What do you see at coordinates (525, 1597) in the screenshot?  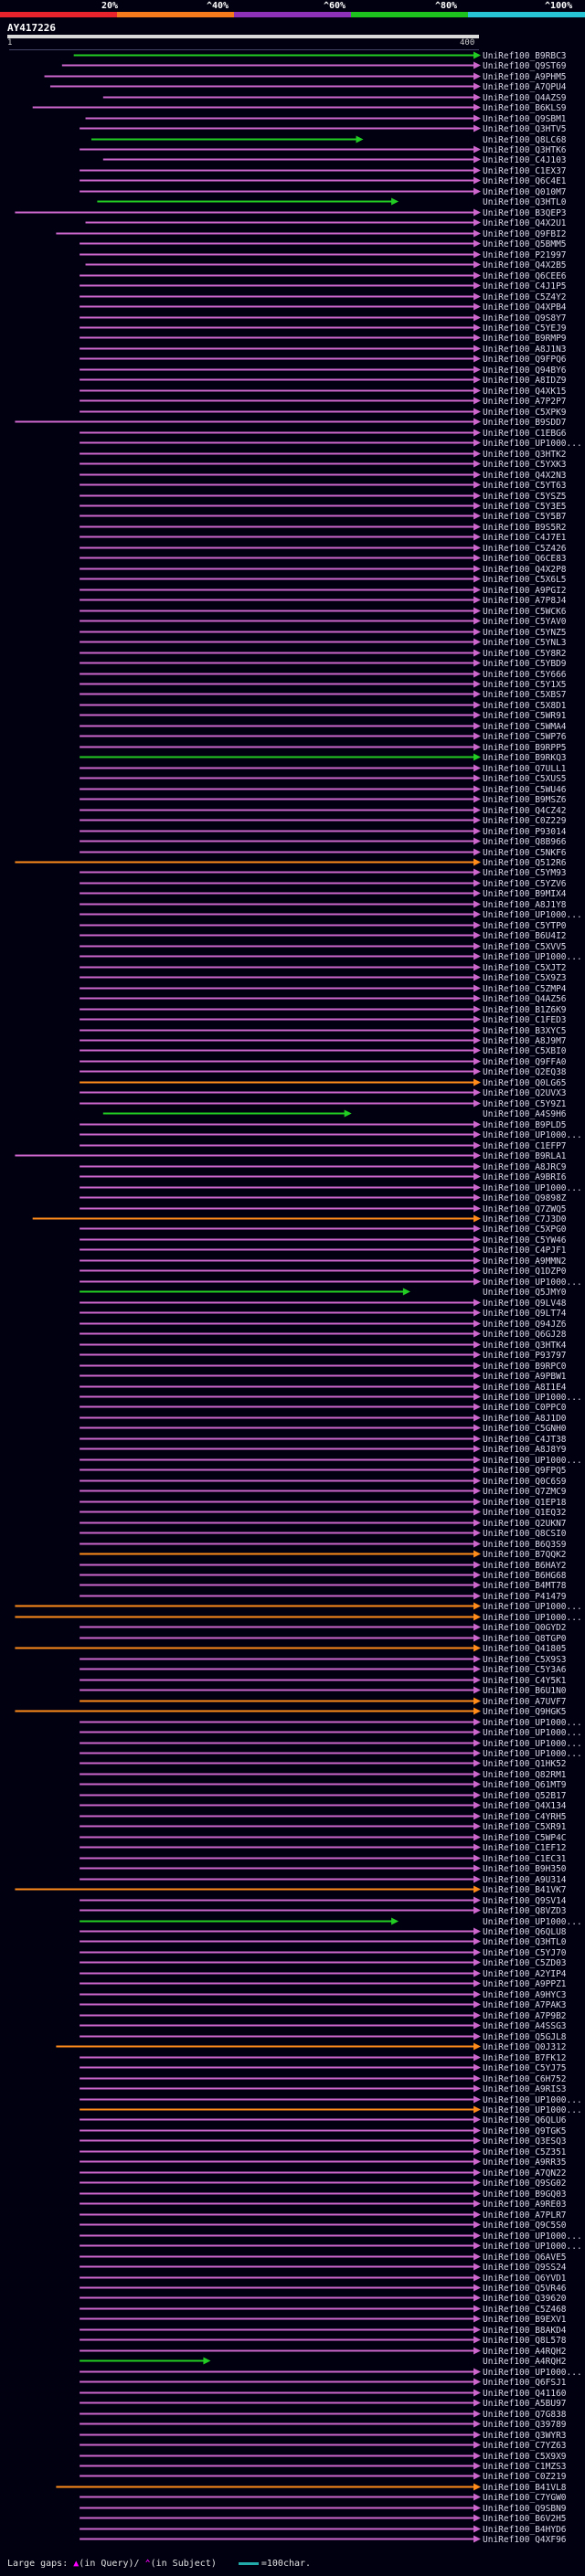 I see `hit-label: UniRef100_P41479` at bounding box center [525, 1597].